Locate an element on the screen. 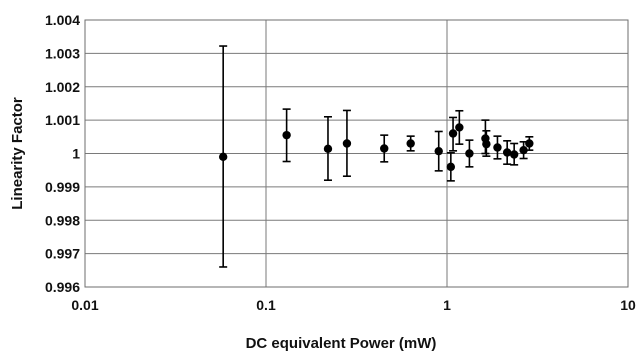 The image size is (637, 354). x-tick-label: 1 is located at coordinates (447, 305).